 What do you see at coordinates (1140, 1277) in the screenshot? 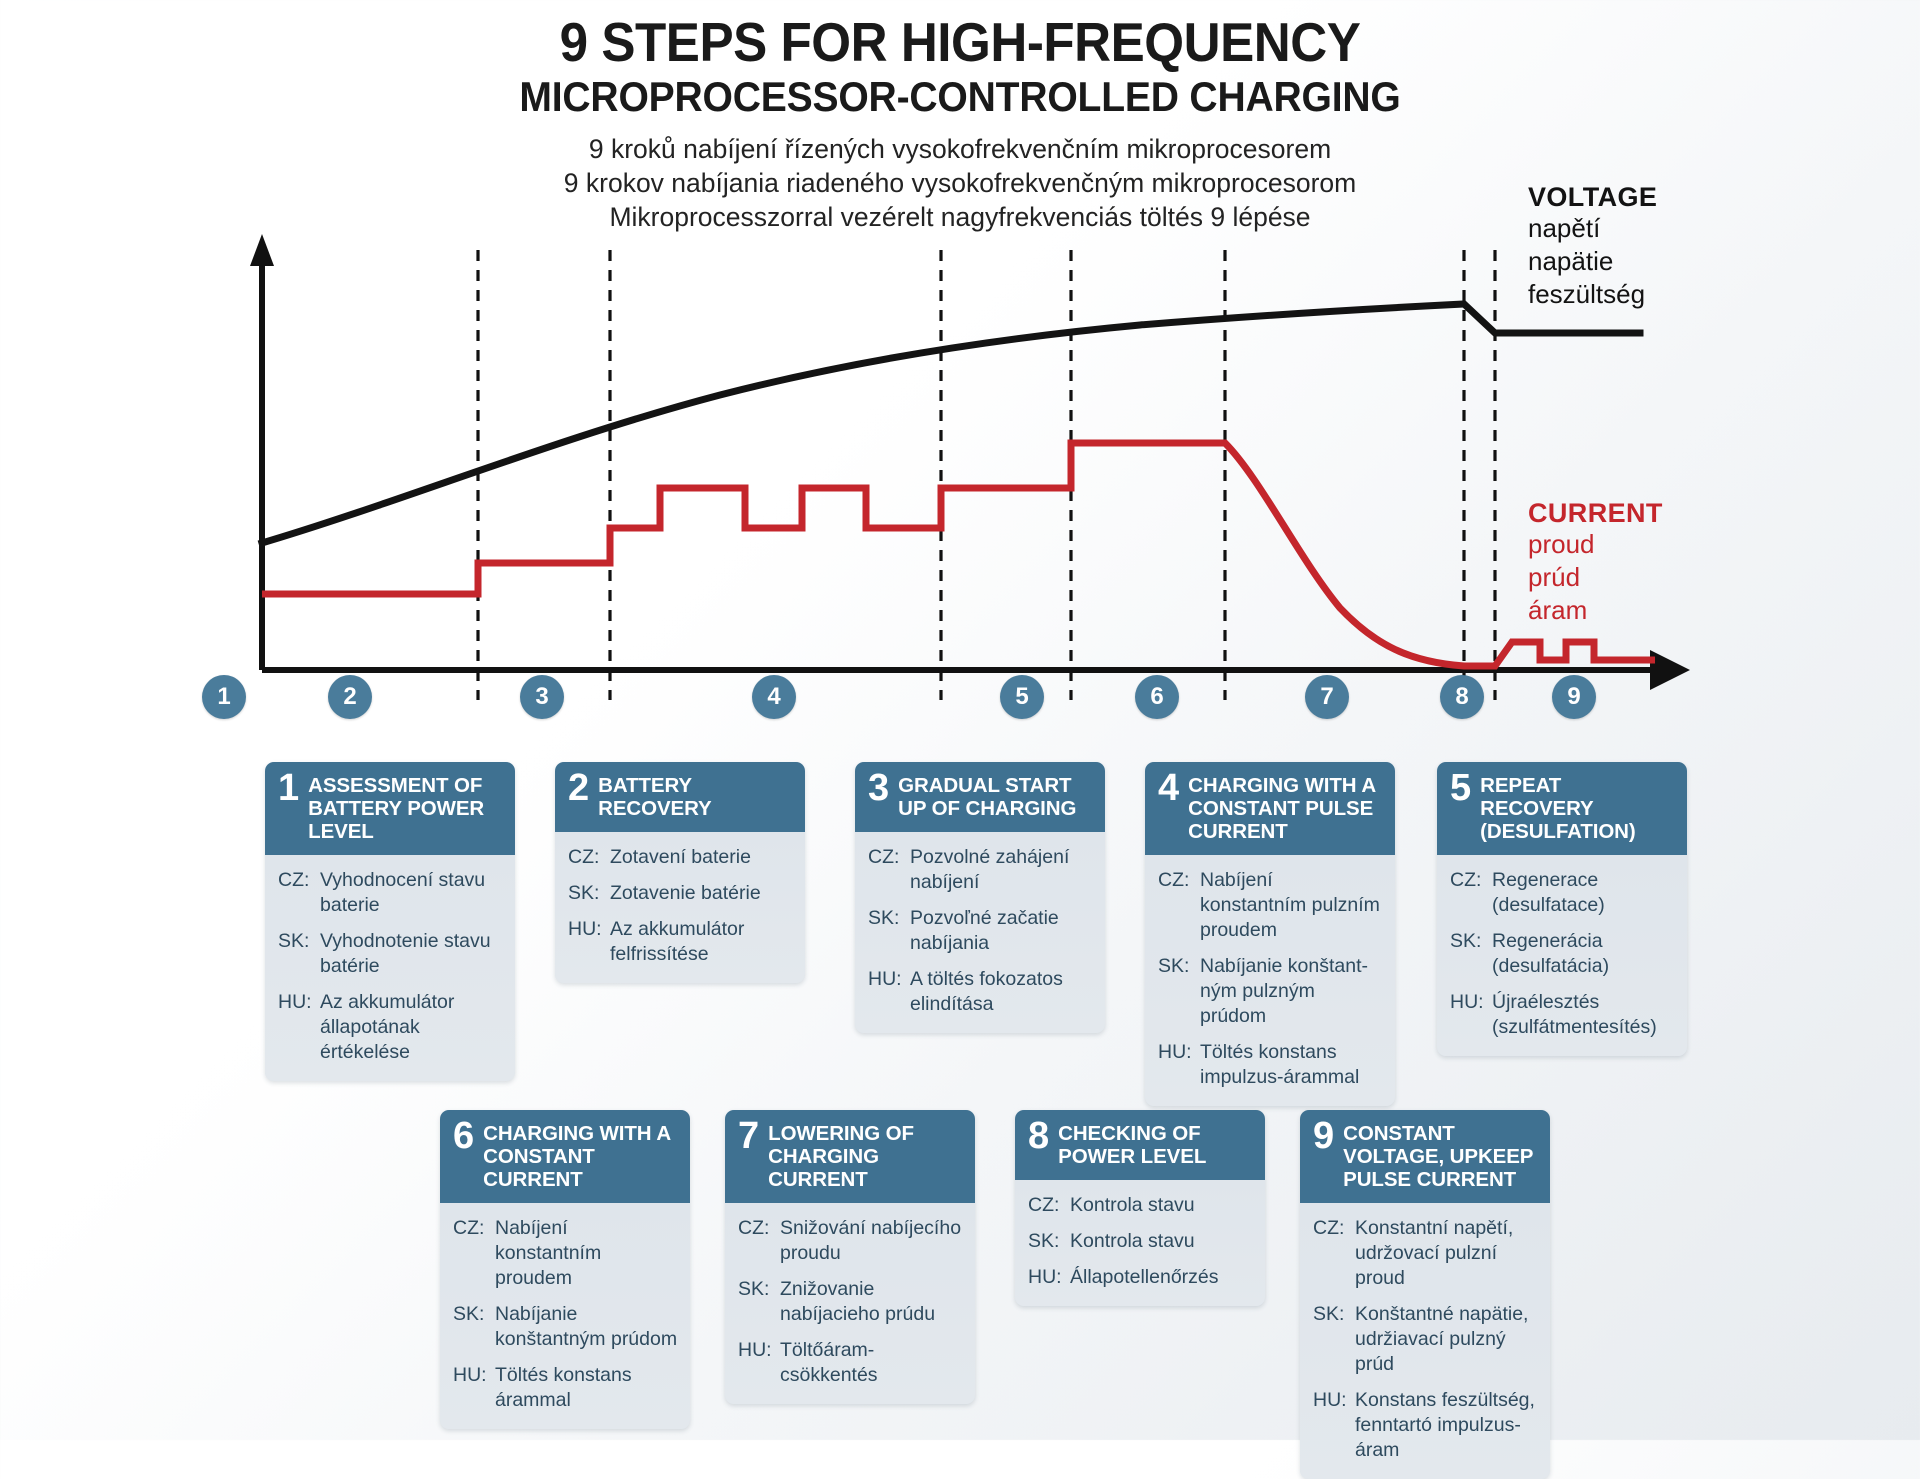
I see `translation-line: HU: Állapotellenőrzés` at bounding box center [1140, 1277].